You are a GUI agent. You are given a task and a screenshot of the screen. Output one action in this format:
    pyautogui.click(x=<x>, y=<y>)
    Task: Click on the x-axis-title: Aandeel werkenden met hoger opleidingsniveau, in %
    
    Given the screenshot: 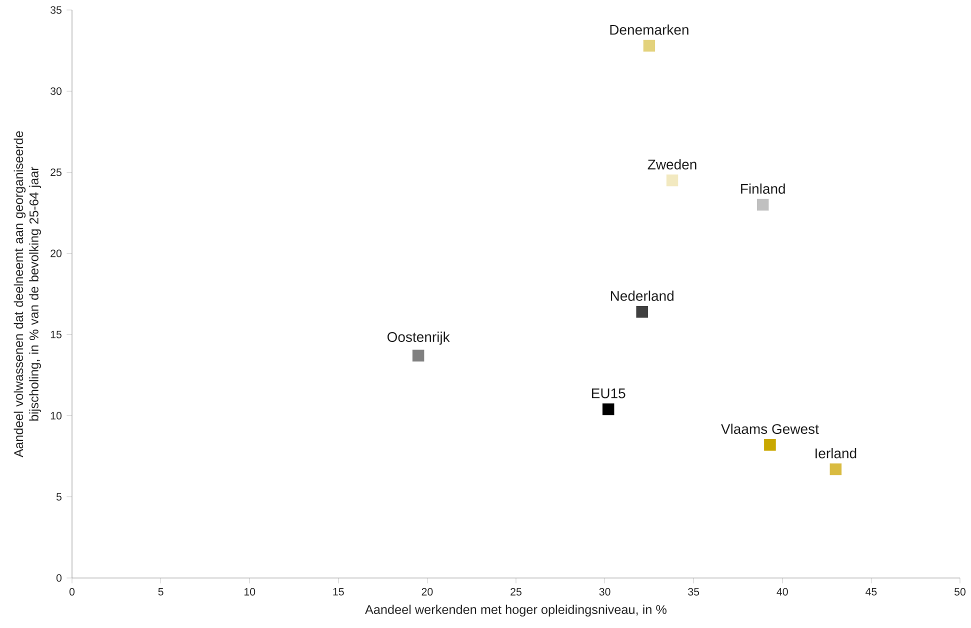 What is the action you would take?
    pyautogui.click(x=515, y=610)
    